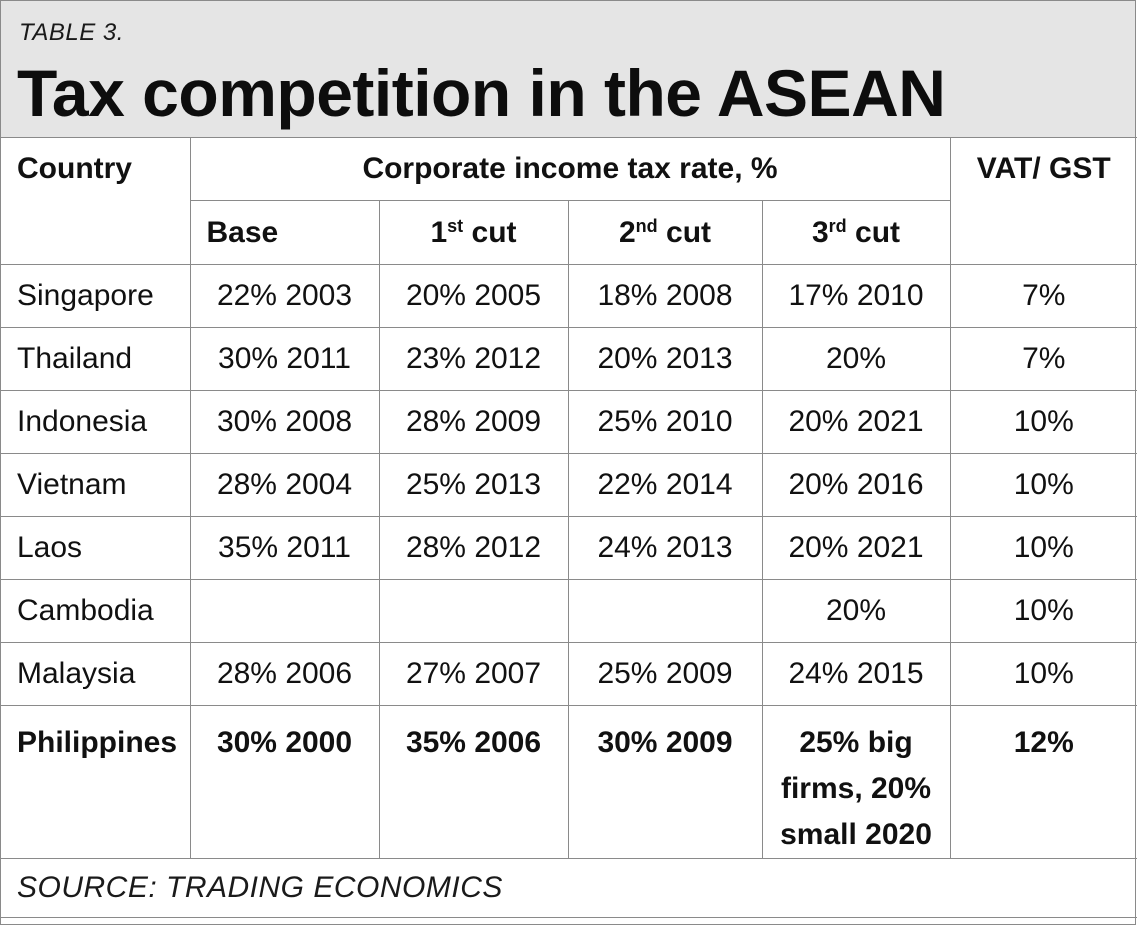 The width and height of the screenshot is (1138, 929). I want to click on cell-cut1: 25% 2013, so click(473, 485).